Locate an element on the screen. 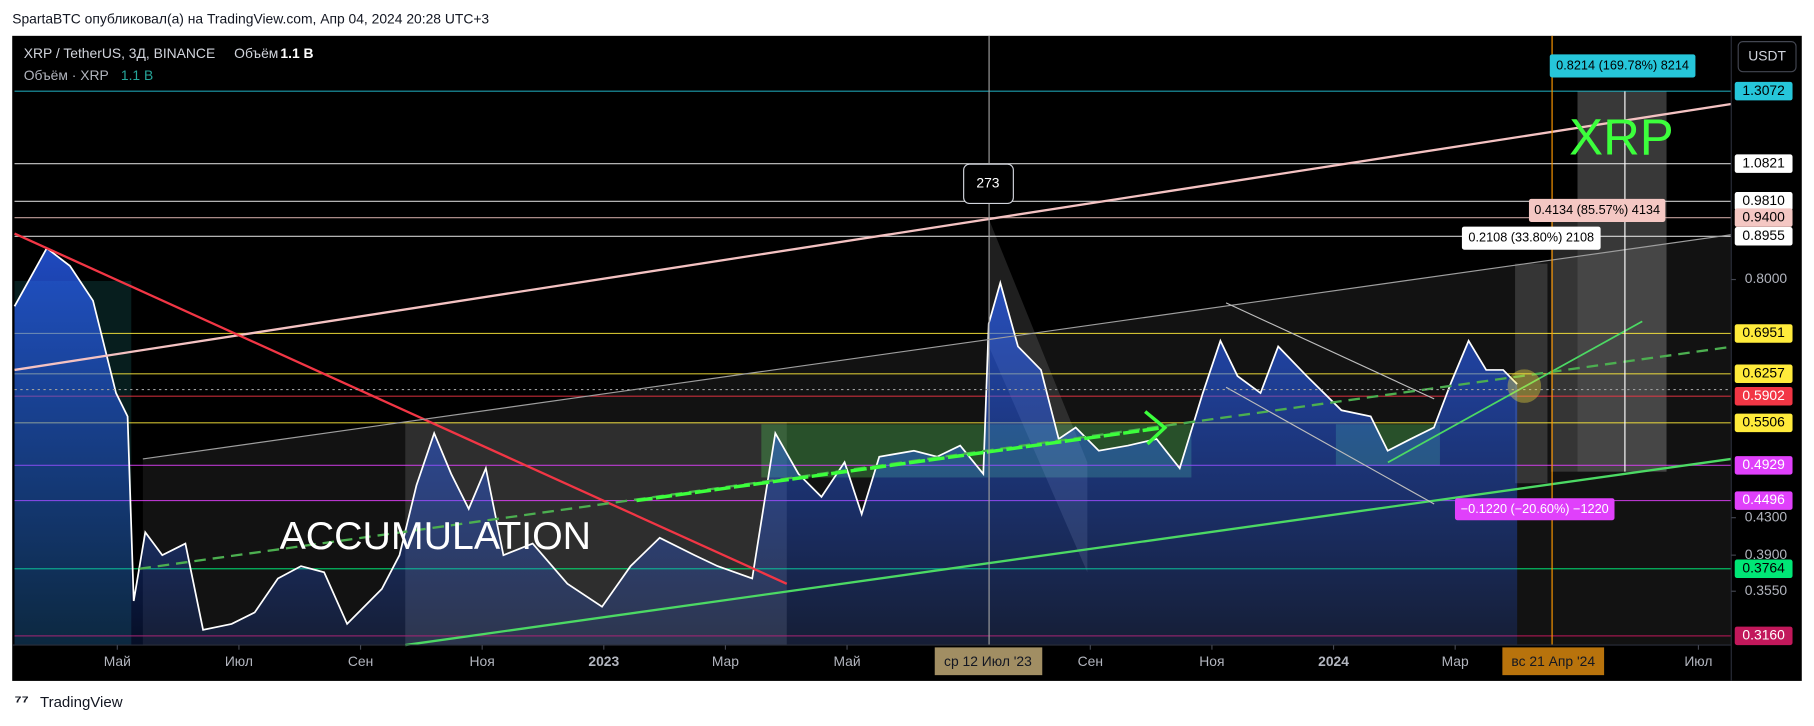  crosshair-date: ср 12 Июл '23 is located at coordinates (988, 661).